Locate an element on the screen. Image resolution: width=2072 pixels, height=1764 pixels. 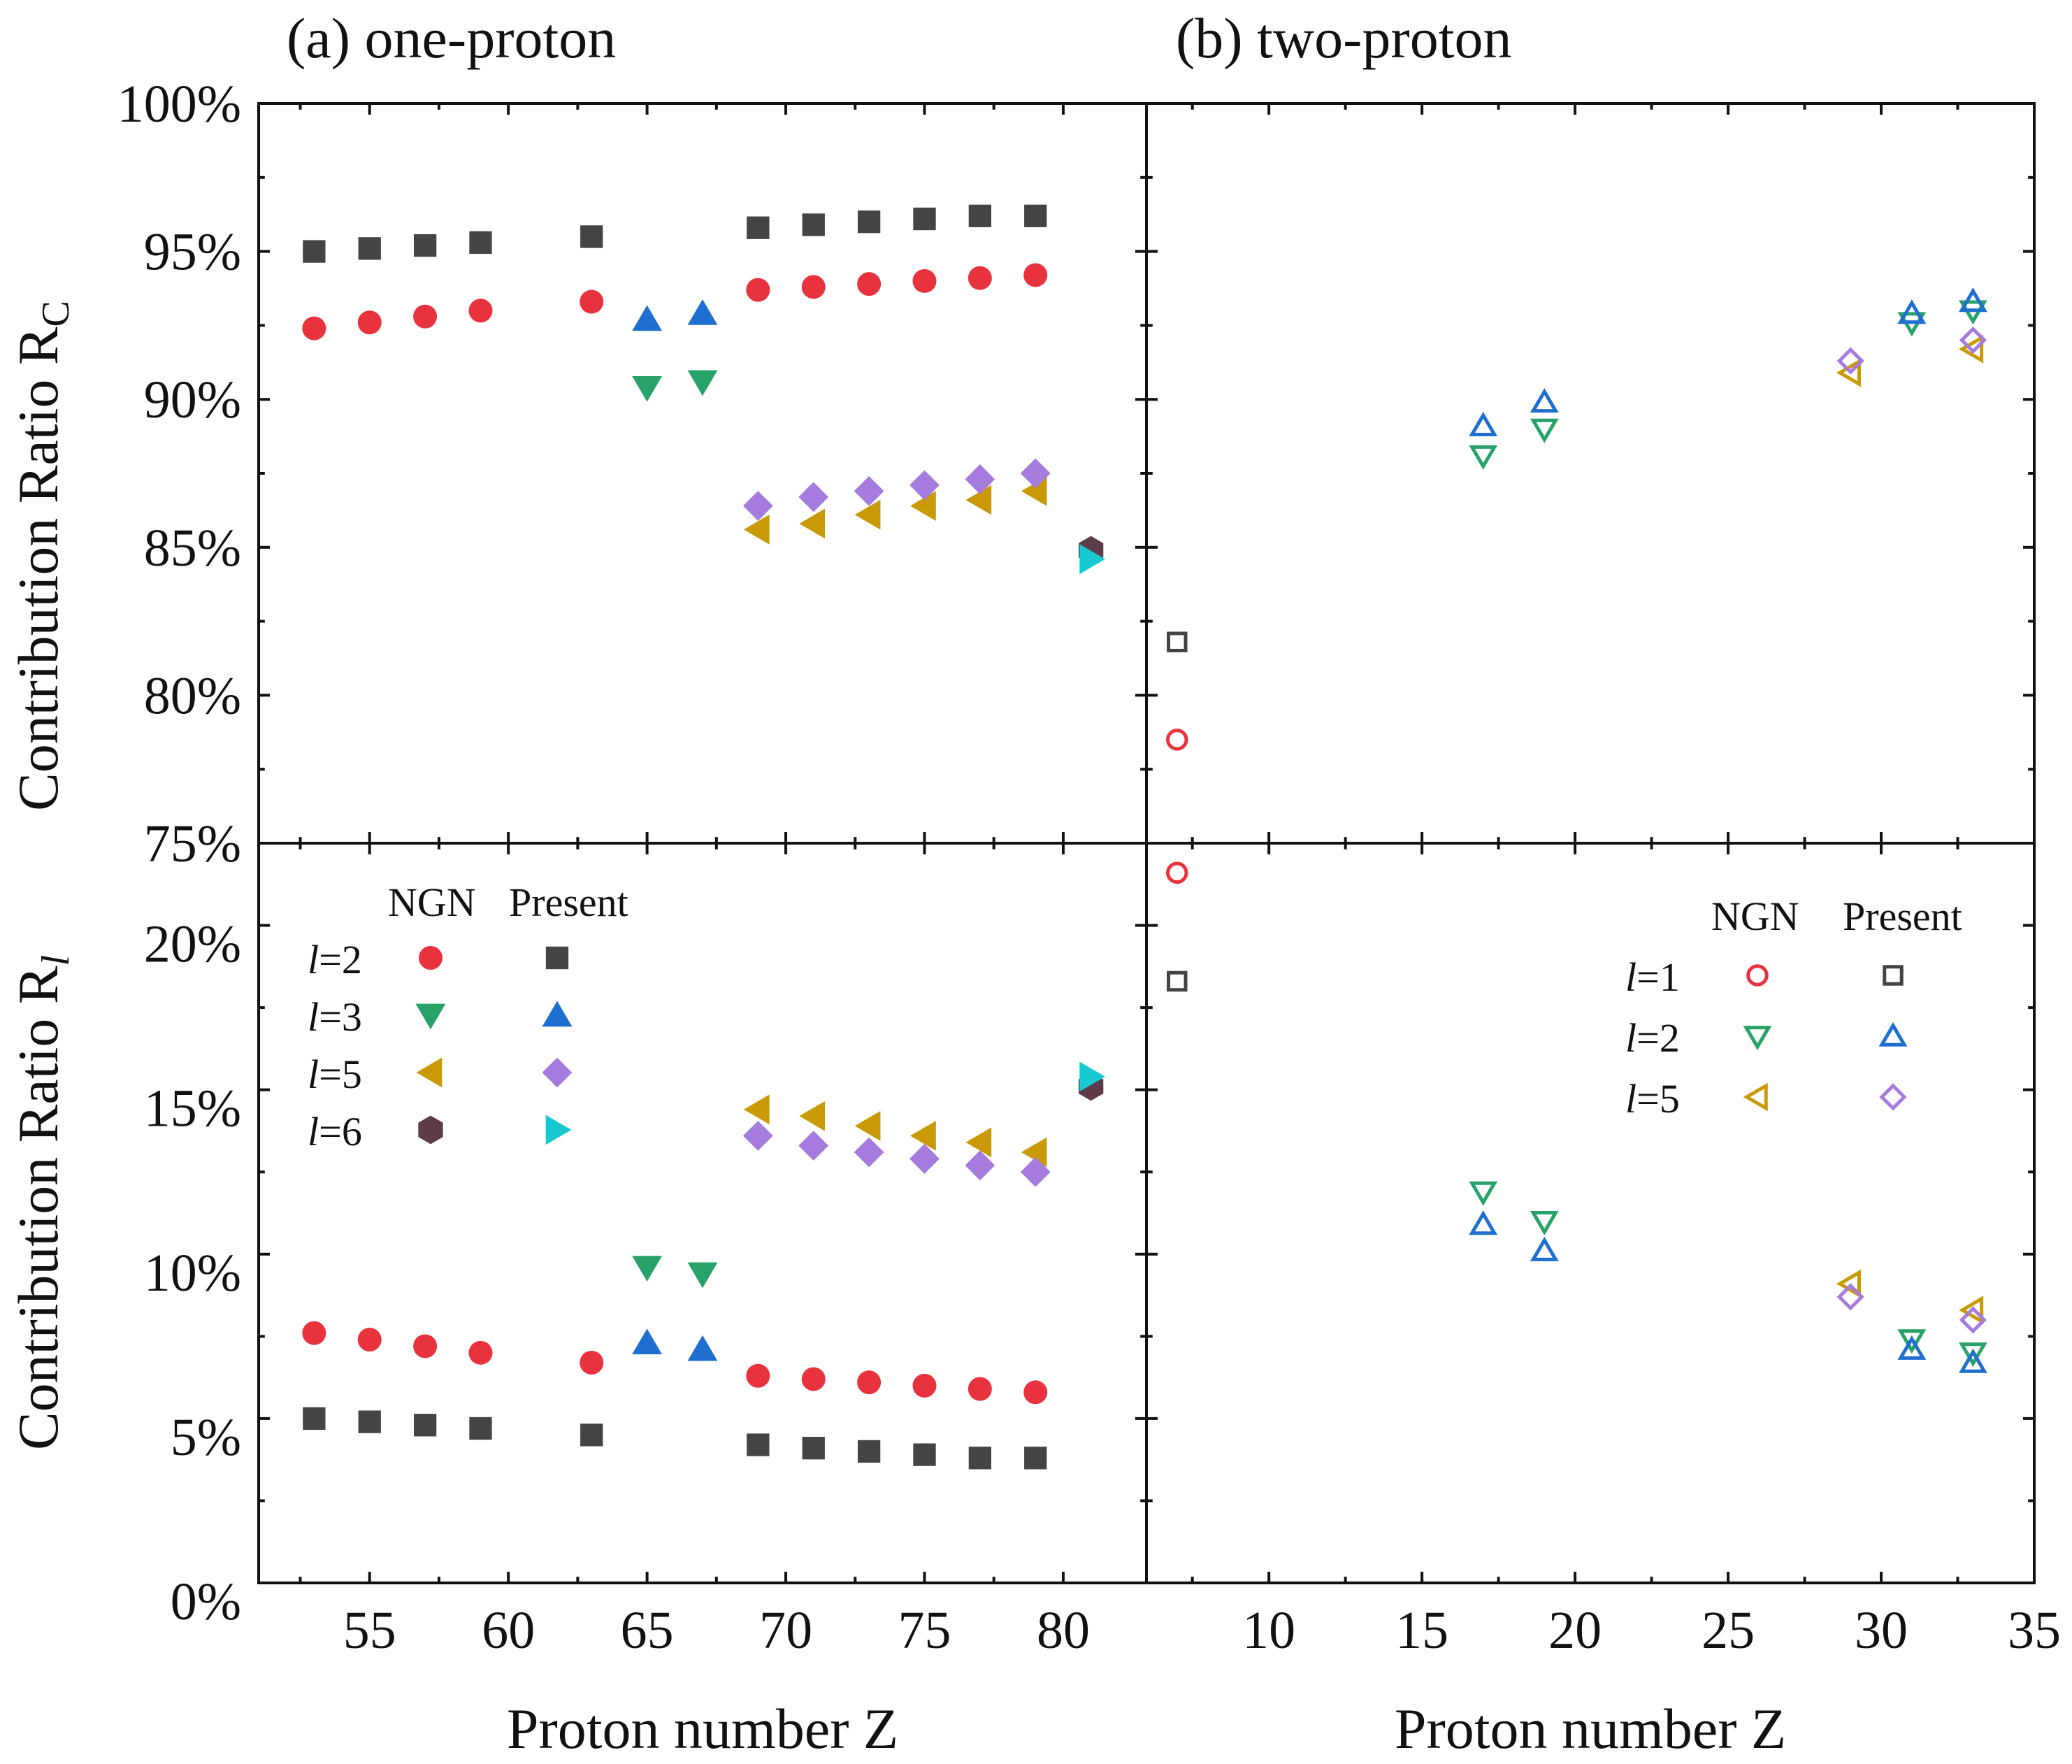
y-tick-label: 90% is located at coordinates (192, 400).